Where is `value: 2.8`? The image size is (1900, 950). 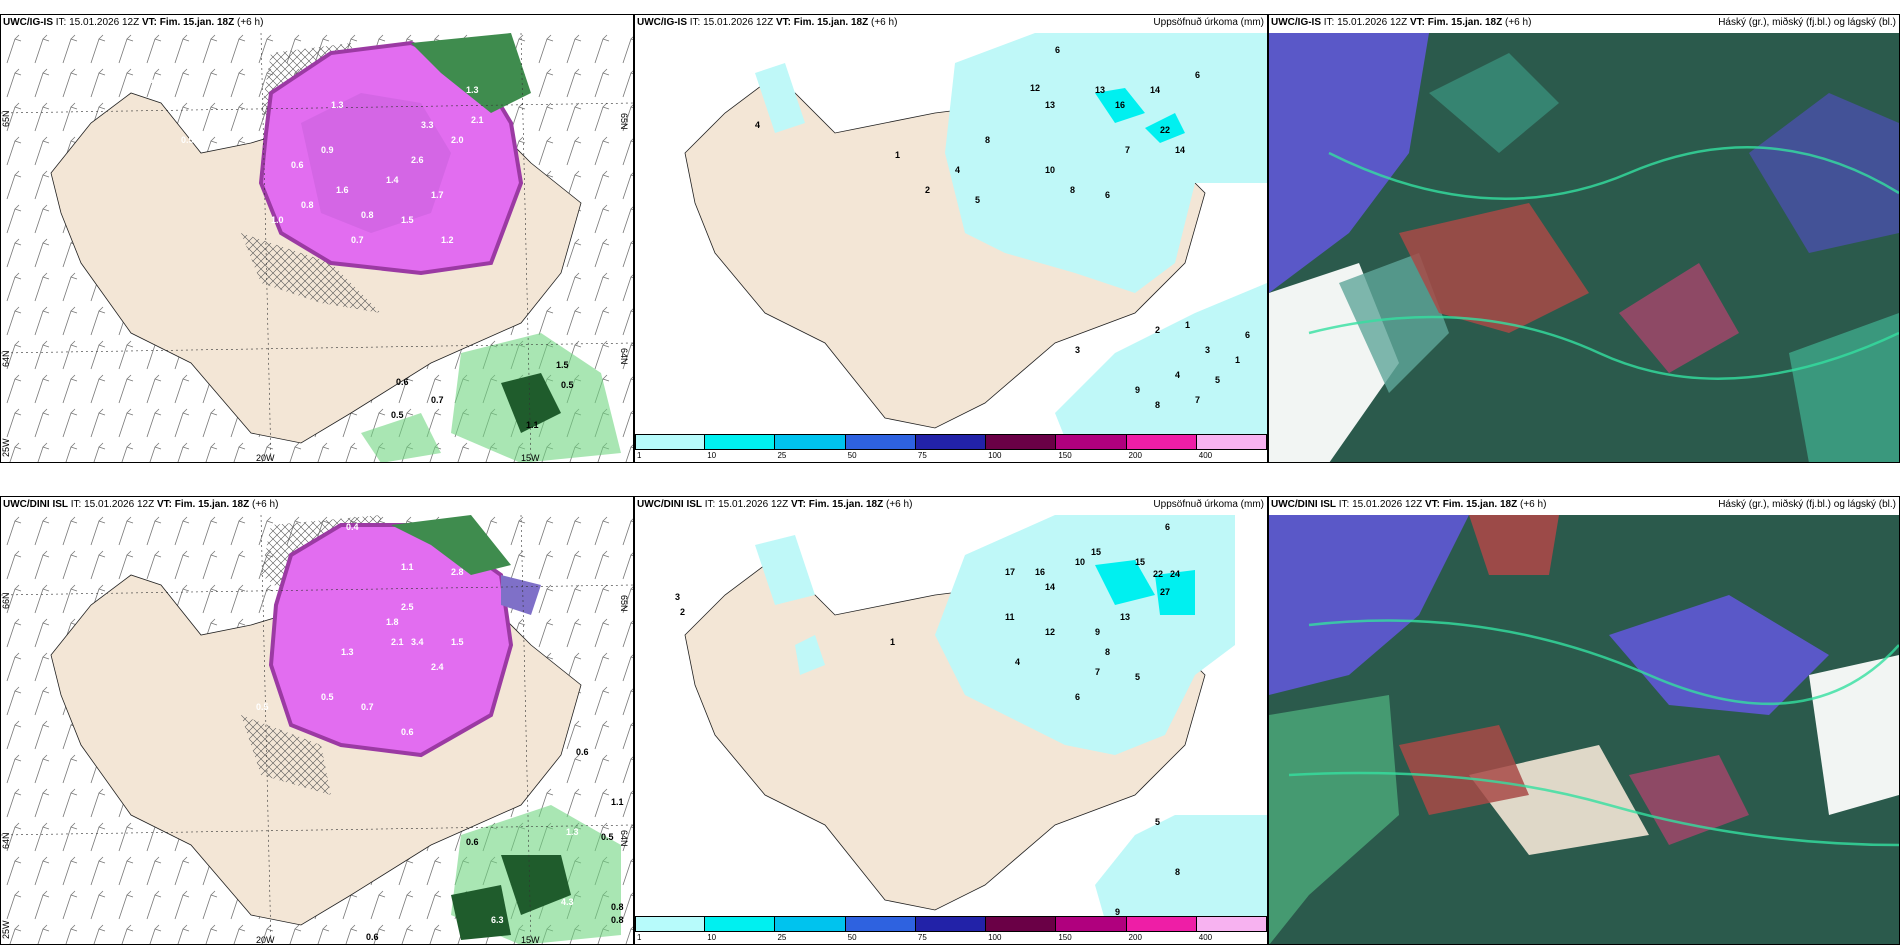 value: 2.8 is located at coordinates (457, 572).